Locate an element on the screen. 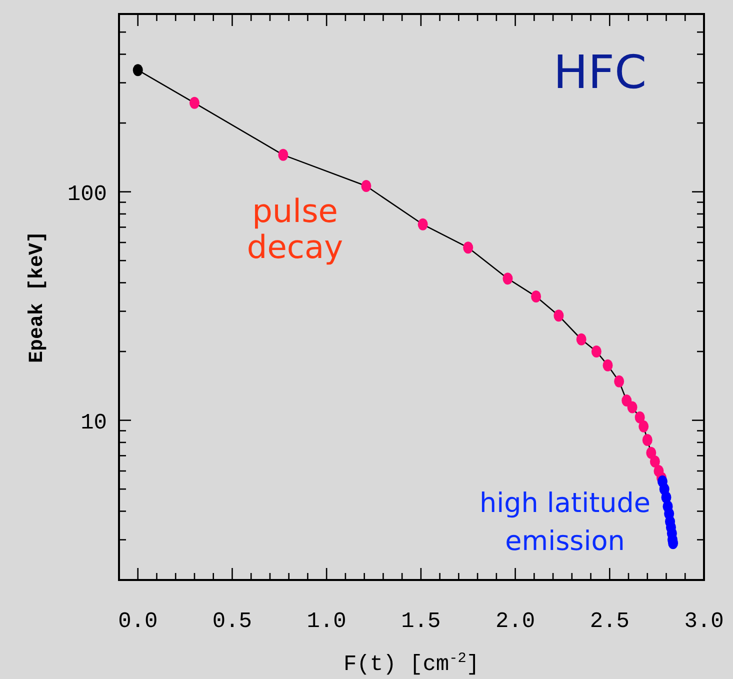 This screenshot has width=733, height=679. annotation: pulse decay is located at coordinates (295, 229).